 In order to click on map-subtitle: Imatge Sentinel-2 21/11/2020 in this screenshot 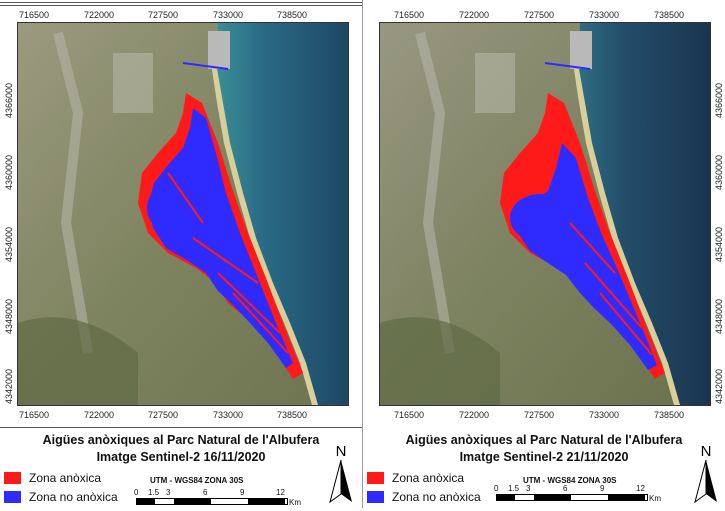, I will do `click(544, 457)`.